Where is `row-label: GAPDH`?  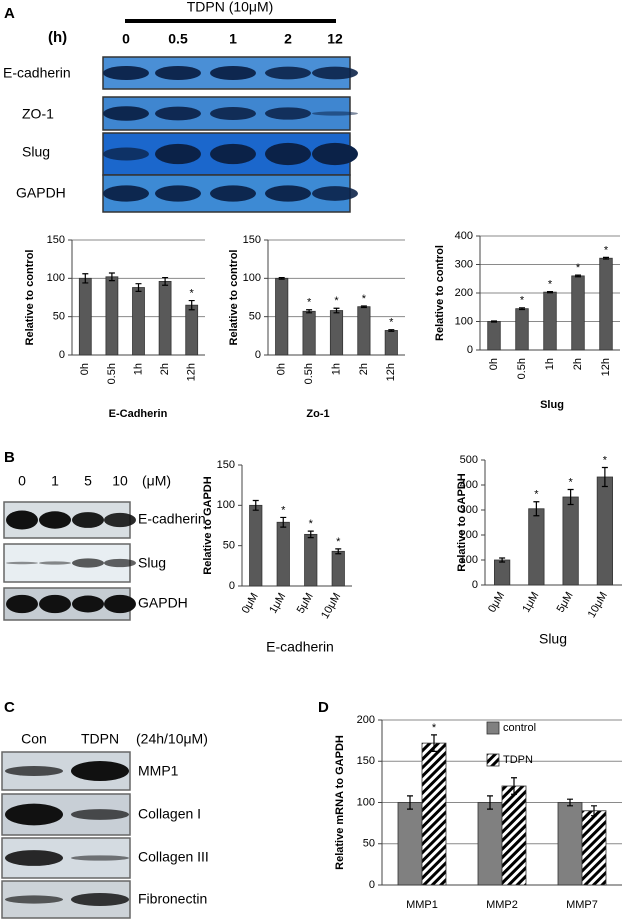
row-label: GAPDH is located at coordinates (163, 603).